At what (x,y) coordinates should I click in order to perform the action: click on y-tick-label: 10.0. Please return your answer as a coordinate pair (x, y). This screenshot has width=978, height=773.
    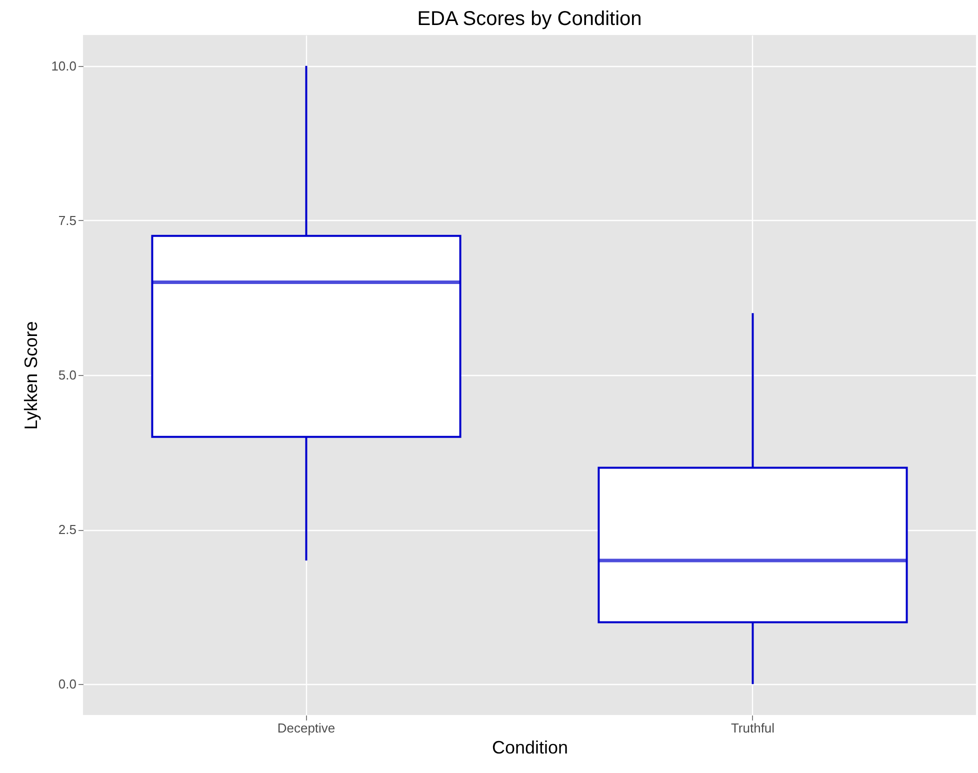
    Looking at the image, I should click on (63, 66).